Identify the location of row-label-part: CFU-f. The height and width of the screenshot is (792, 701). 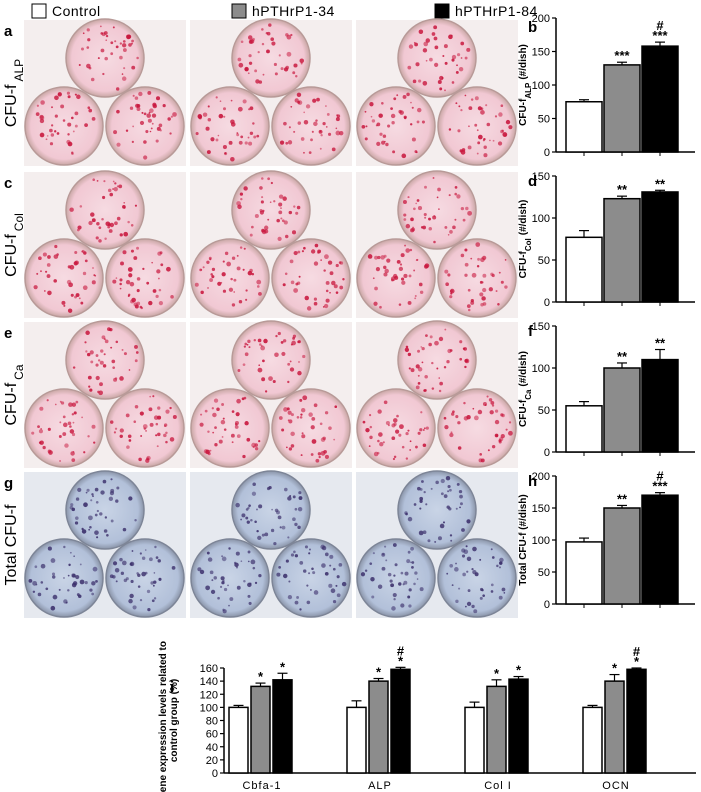
(11, 403).